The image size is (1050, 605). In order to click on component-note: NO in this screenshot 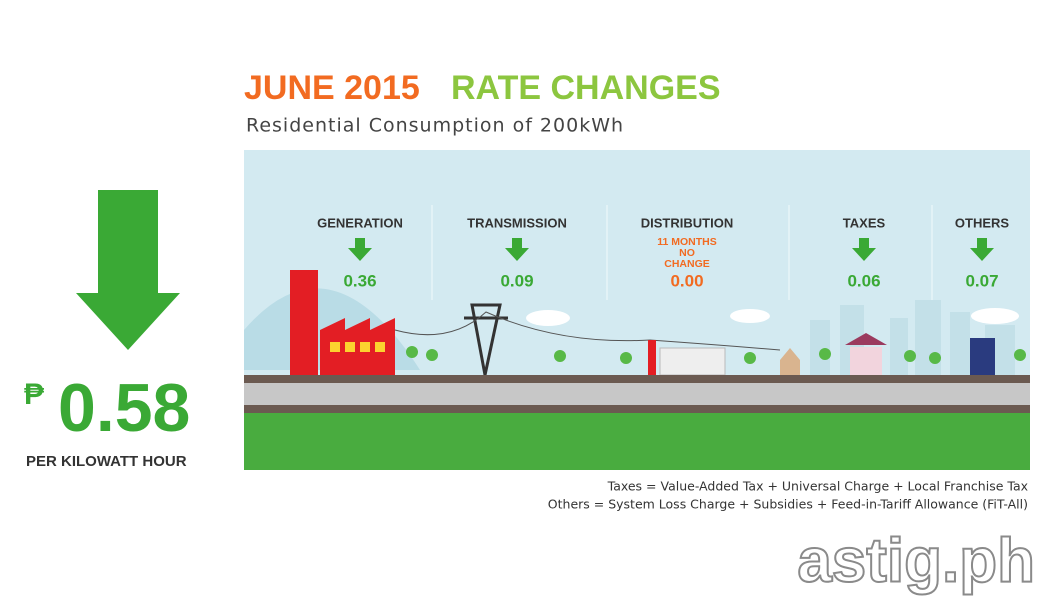, I will do `click(687, 253)`.